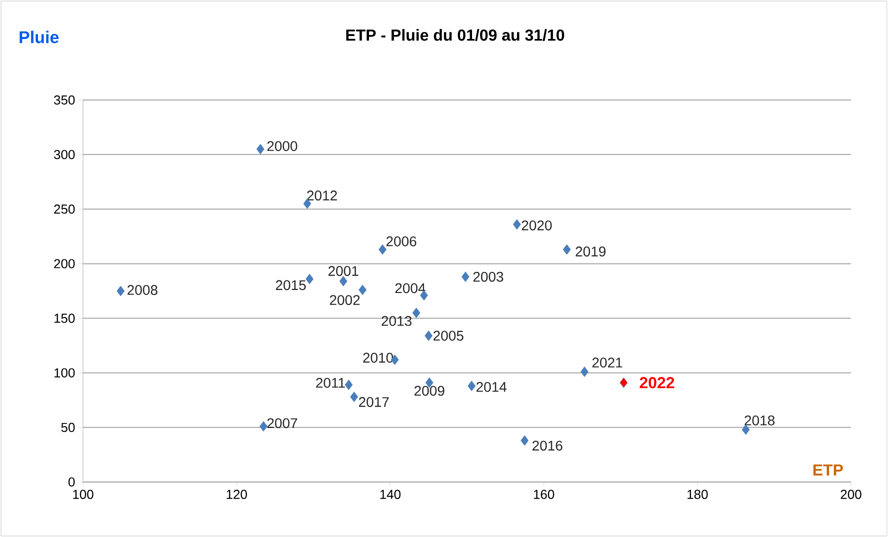  What do you see at coordinates (64, 318) in the screenshot?
I see `y-tick-label: 150` at bounding box center [64, 318].